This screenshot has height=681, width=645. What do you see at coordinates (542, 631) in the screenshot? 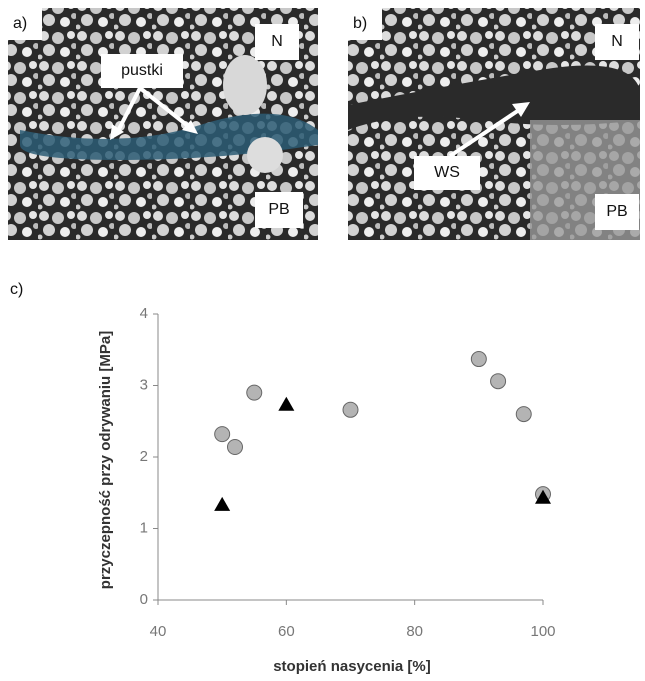
I see `x-tick-label: 100` at bounding box center [542, 631].